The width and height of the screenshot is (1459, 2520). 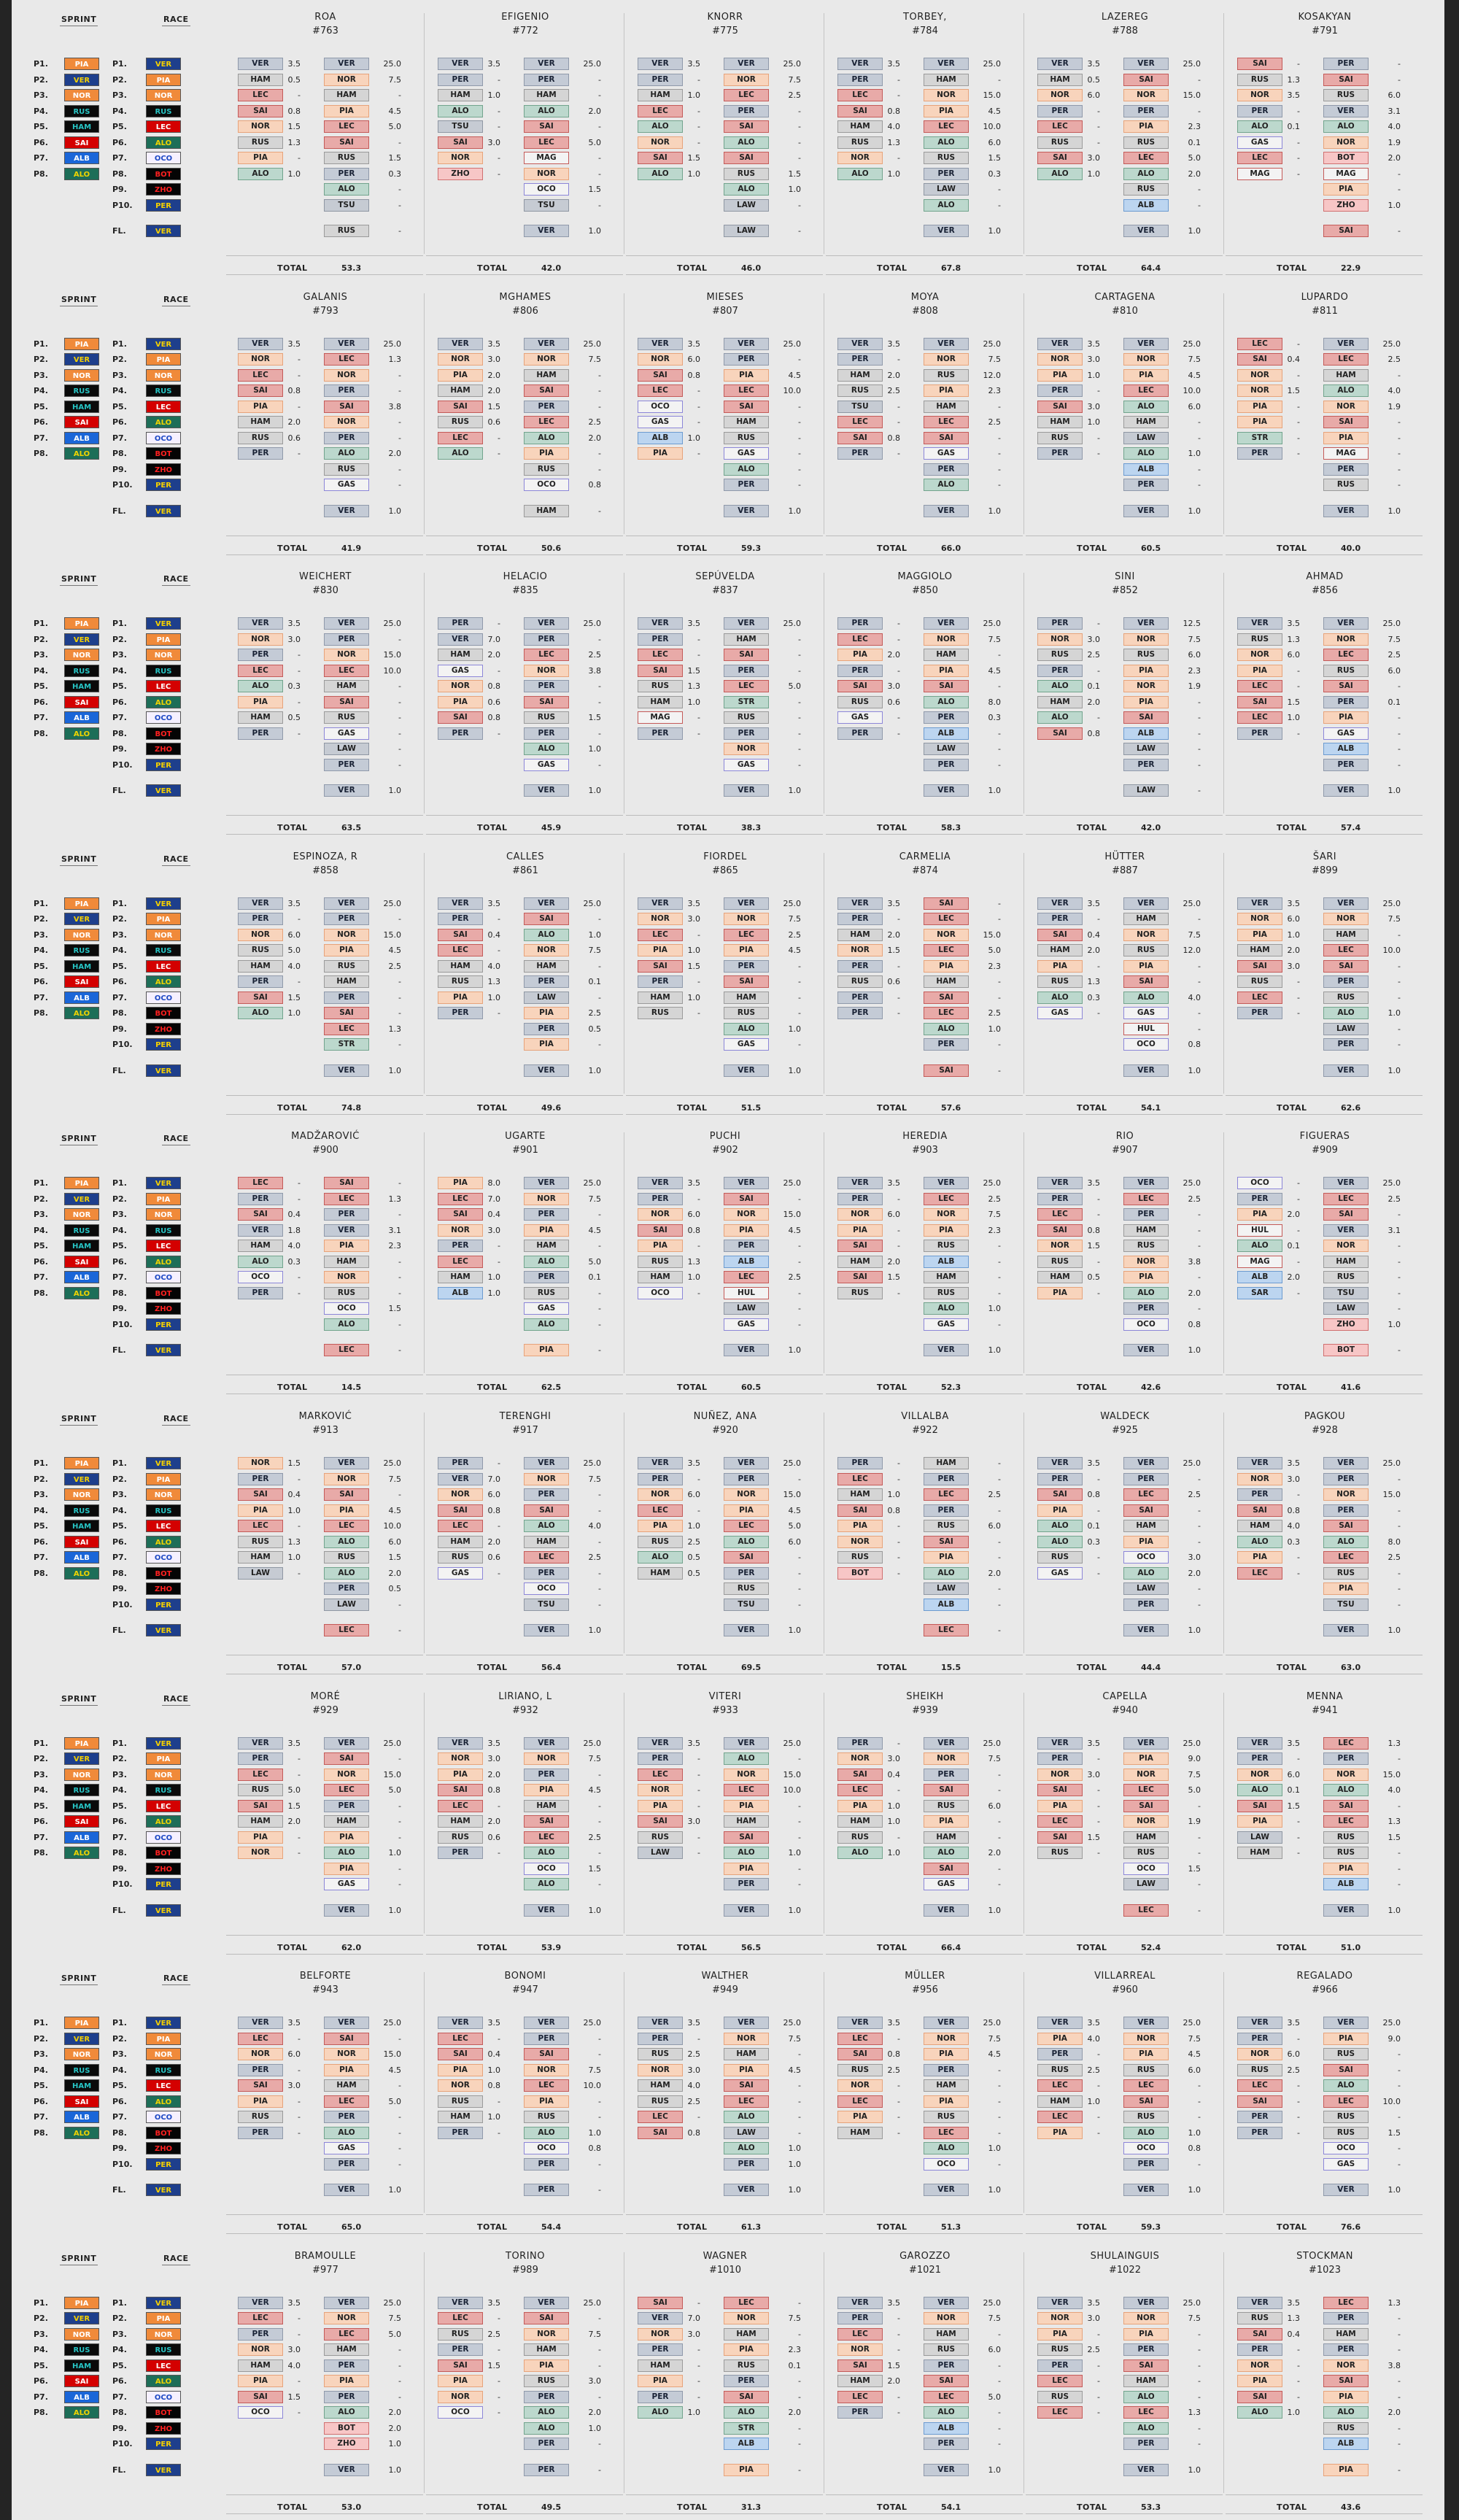 I want to click on player-number: #1021, so click(x=925, y=2270).